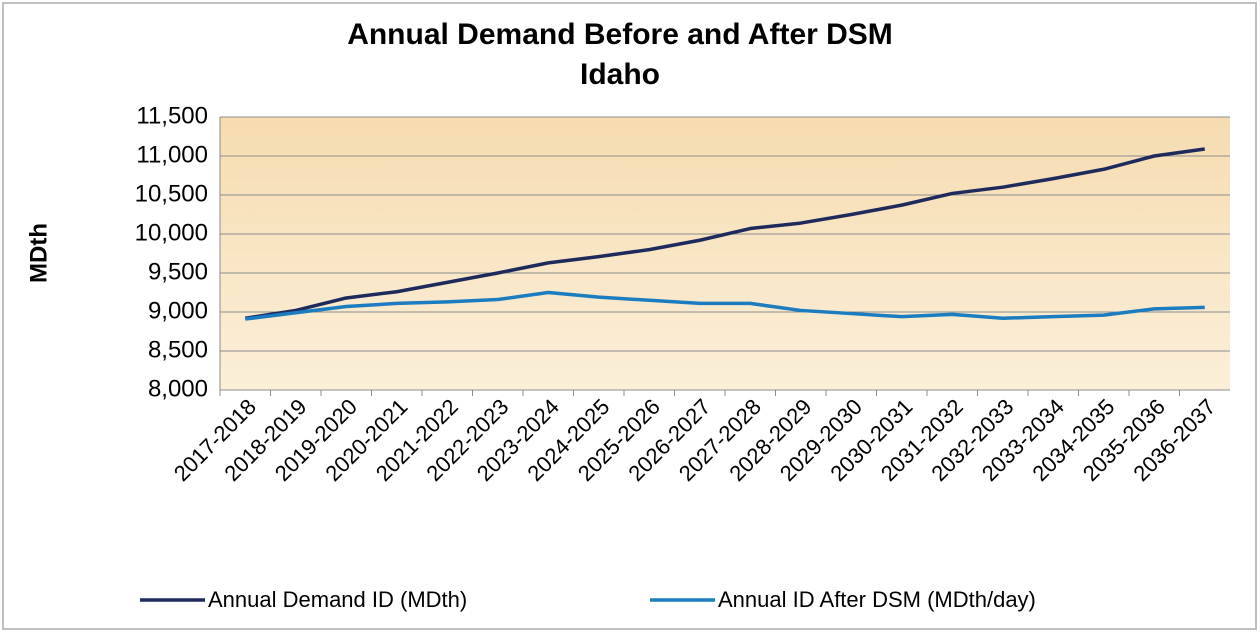 This screenshot has width=1260, height=633. What do you see at coordinates (178, 388) in the screenshot?
I see `y-tick-label: 8,000` at bounding box center [178, 388].